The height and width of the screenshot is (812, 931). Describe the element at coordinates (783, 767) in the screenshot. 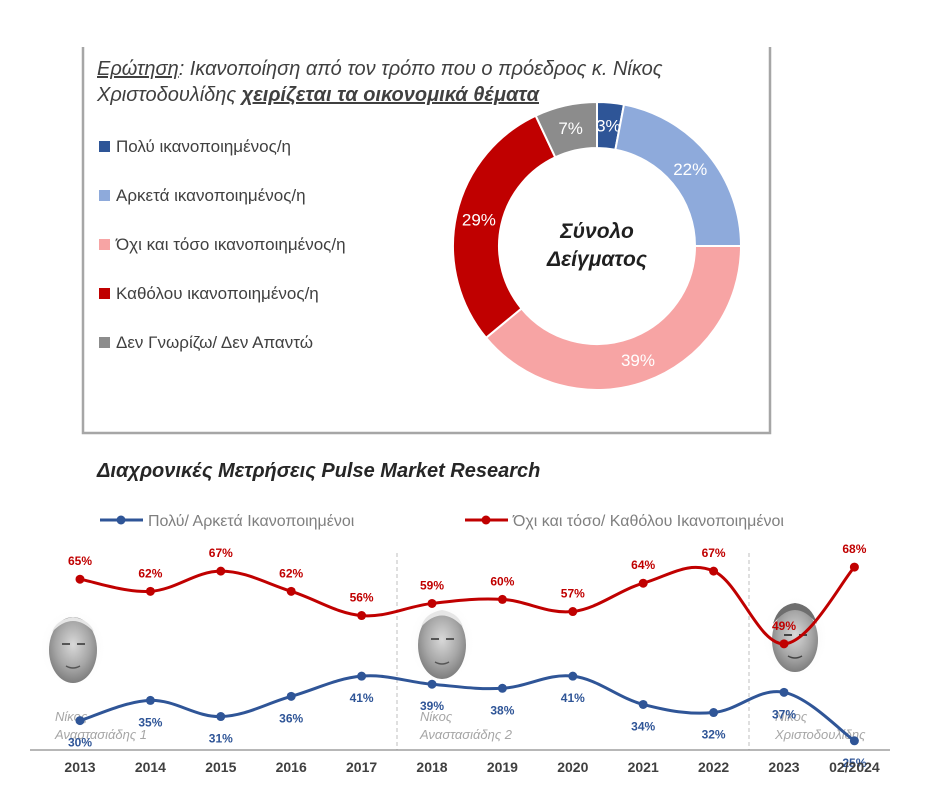

I see `x-tick-label: 2023` at that location.